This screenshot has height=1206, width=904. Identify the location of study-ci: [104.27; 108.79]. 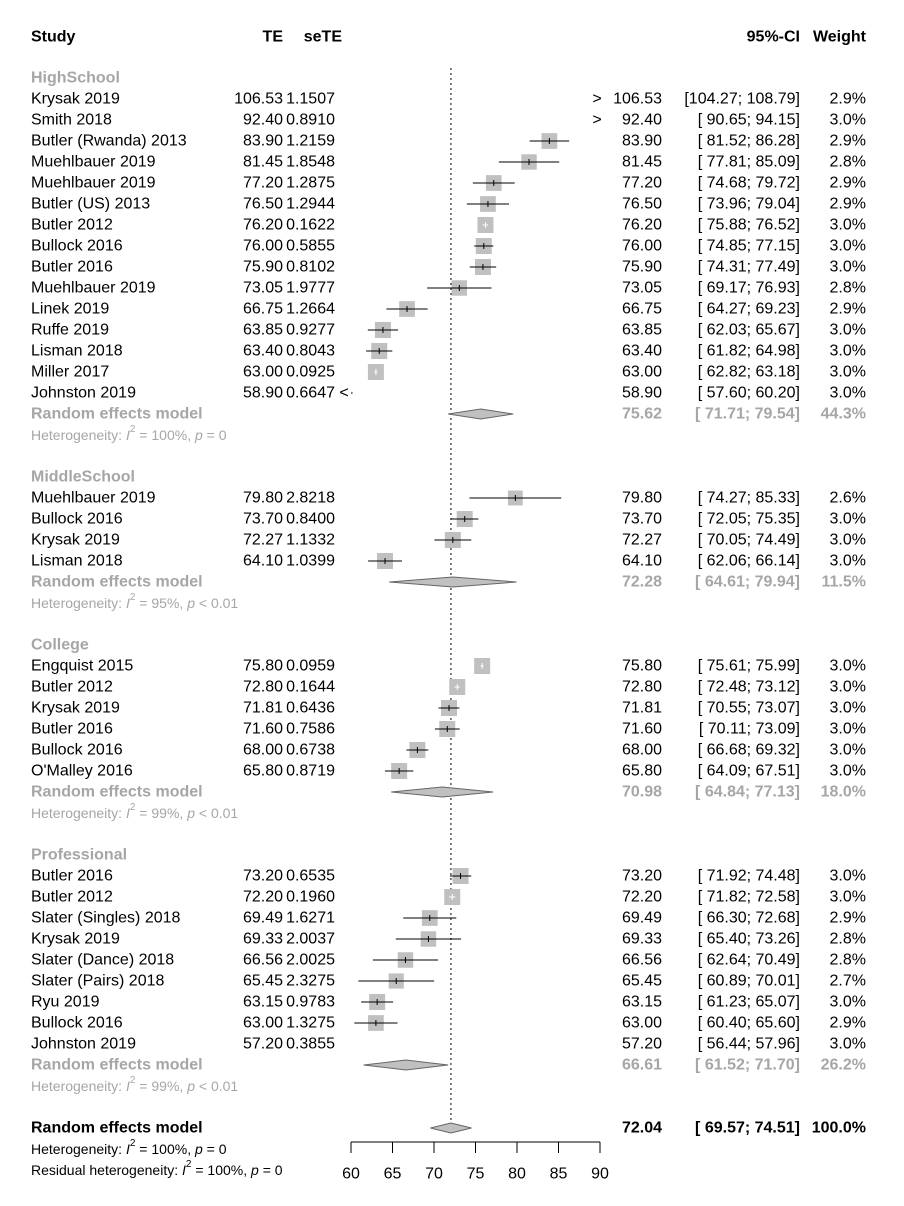
(742, 99).